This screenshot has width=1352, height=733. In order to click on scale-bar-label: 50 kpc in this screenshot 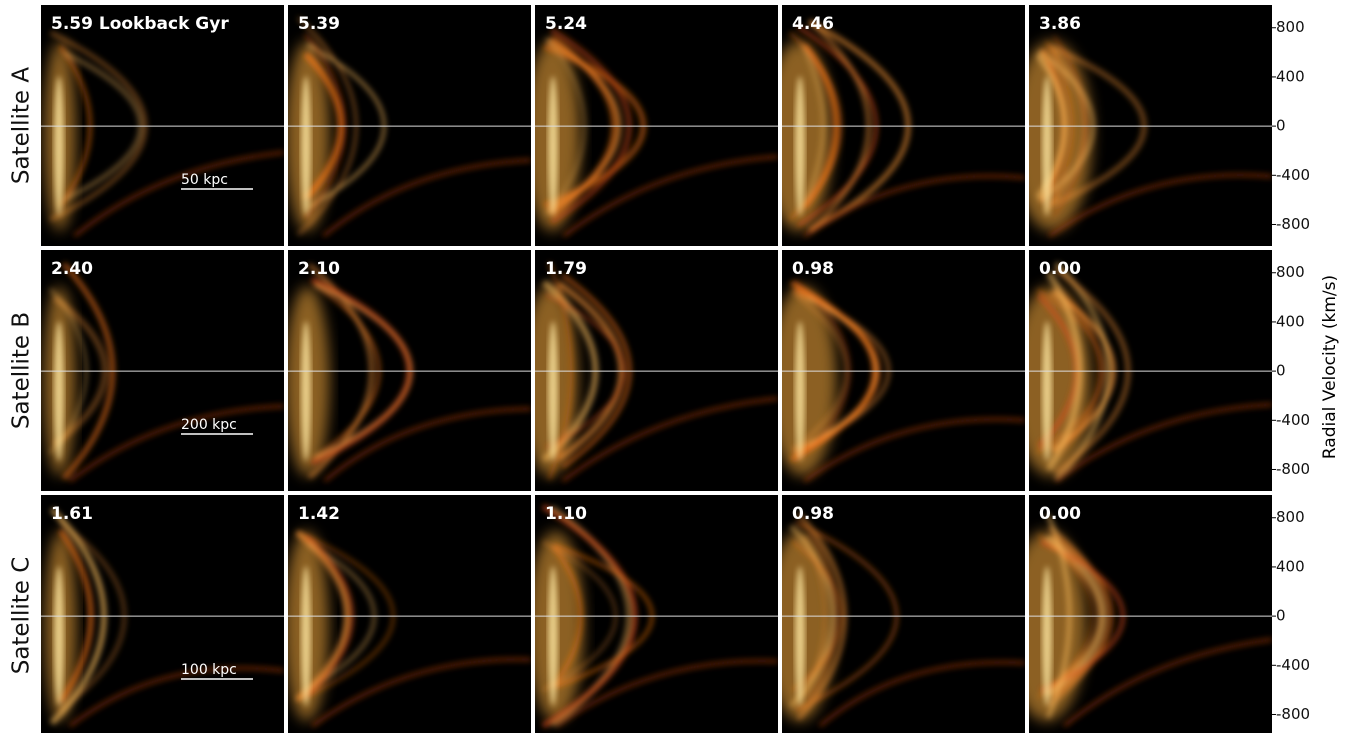, I will do `click(204, 180)`.